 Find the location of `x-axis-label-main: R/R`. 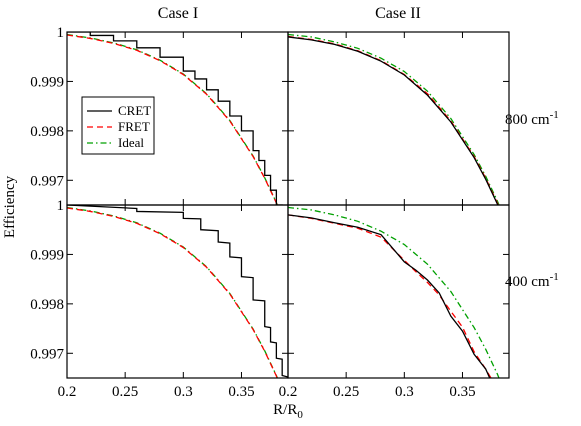

x-axis-label-main: R/R is located at coordinates (285, 410).